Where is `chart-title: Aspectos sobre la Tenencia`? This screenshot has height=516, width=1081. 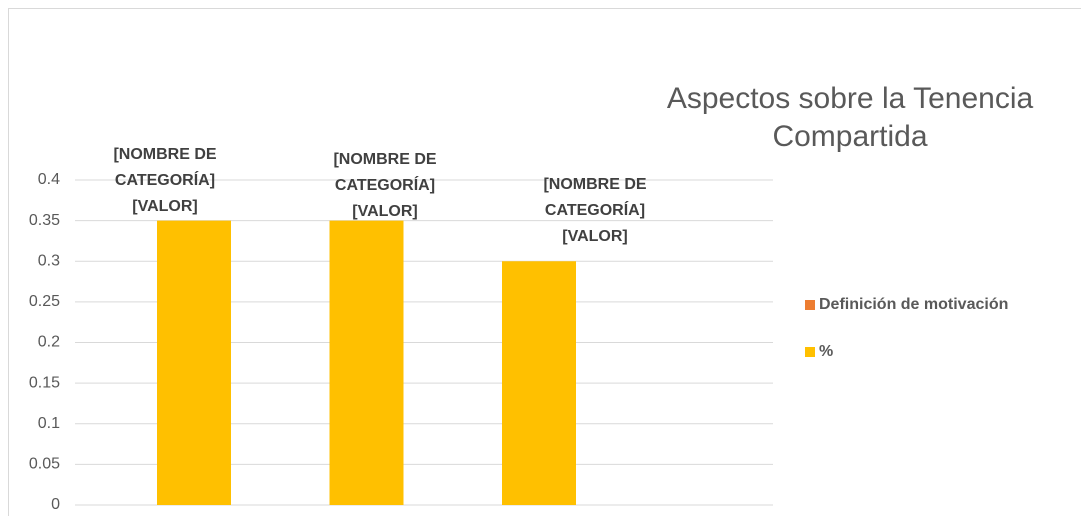 chart-title: Aspectos sobre la Tenencia is located at coordinates (850, 98).